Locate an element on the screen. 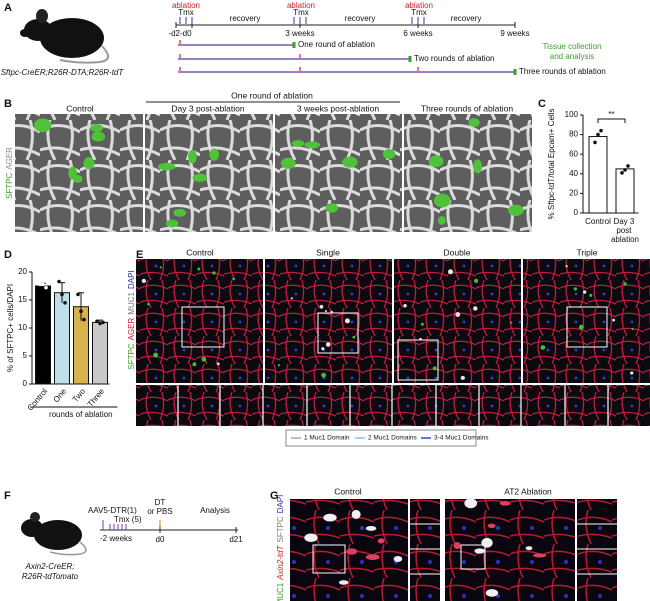 Image resolution: width=650 pixels, height=601 pixels. timeline-label: Tmx (5) is located at coordinates (128, 519).